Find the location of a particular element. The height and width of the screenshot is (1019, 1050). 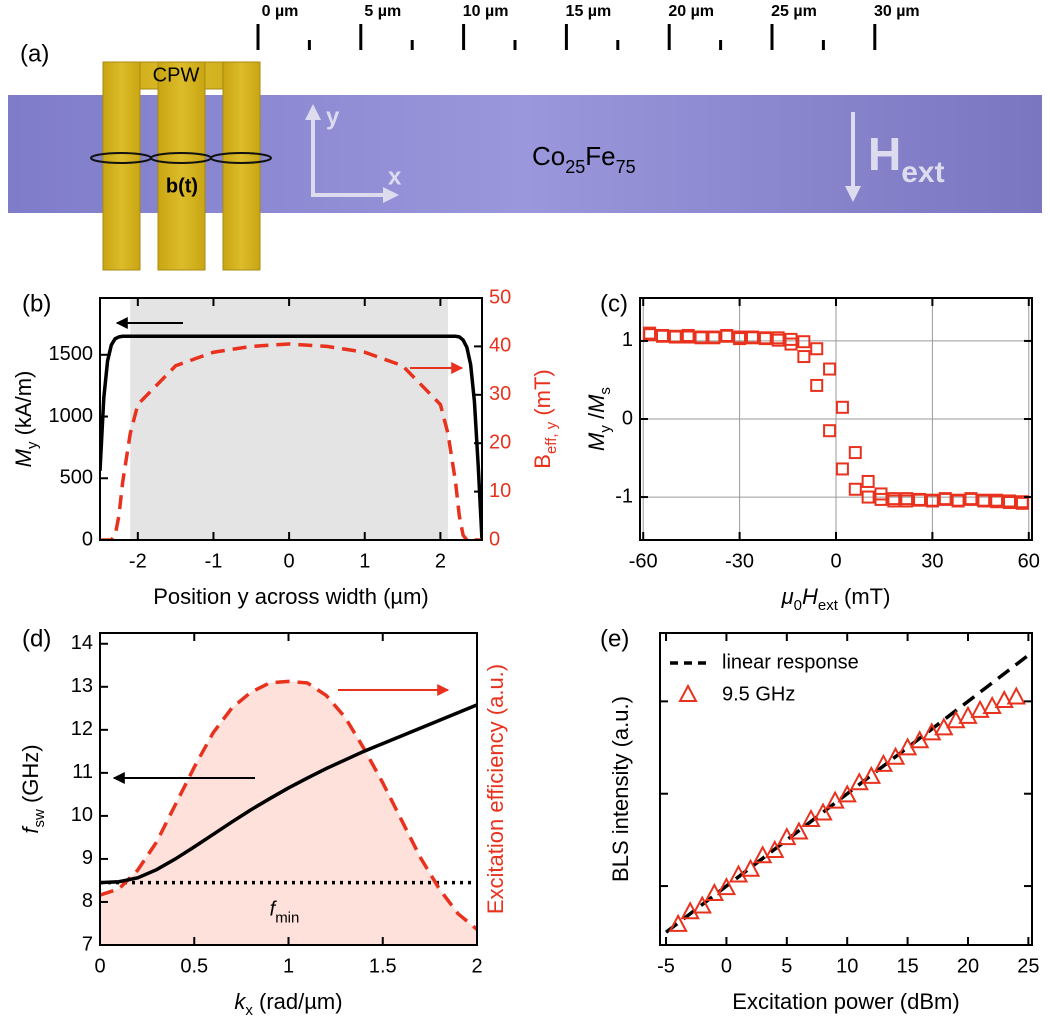

y2-tick-label: 20 is located at coordinates (500, 442).